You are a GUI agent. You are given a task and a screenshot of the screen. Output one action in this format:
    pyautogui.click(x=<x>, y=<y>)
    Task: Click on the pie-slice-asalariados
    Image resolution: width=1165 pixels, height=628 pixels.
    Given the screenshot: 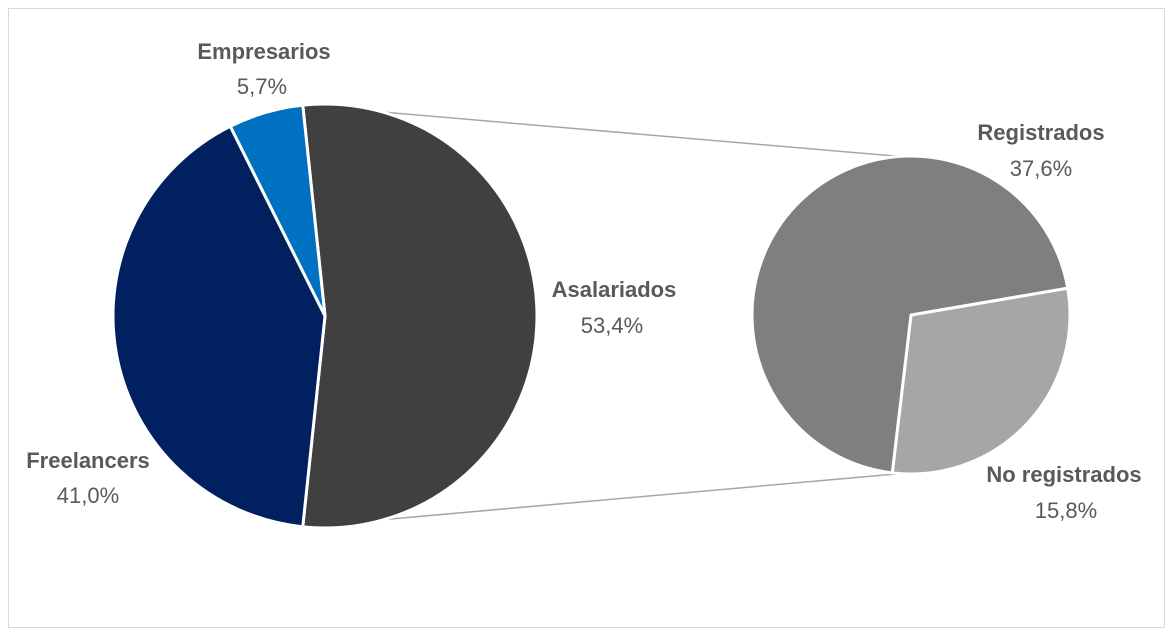 What is the action you would take?
    pyautogui.click(x=420, y=316)
    